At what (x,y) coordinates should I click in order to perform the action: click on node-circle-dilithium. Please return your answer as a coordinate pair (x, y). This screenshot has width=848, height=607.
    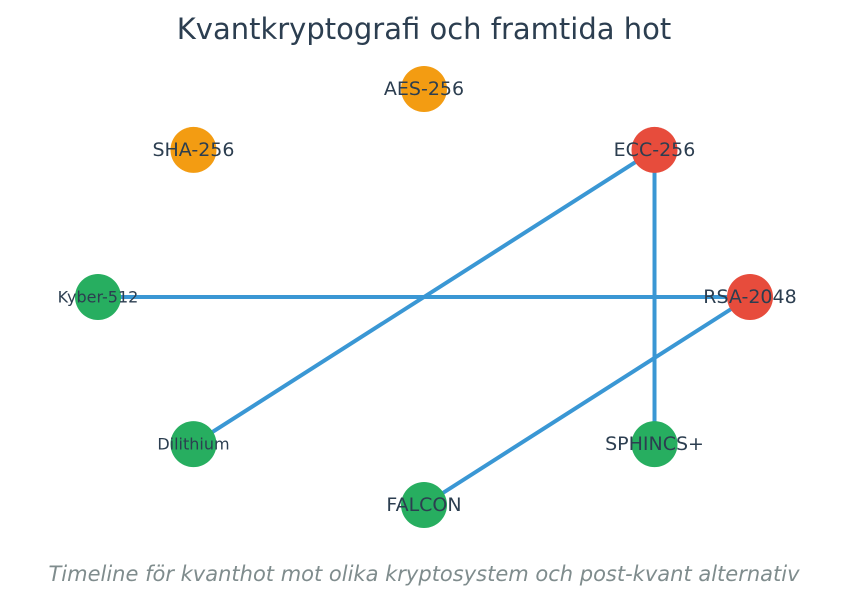
    Looking at the image, I should click on (193, 444).